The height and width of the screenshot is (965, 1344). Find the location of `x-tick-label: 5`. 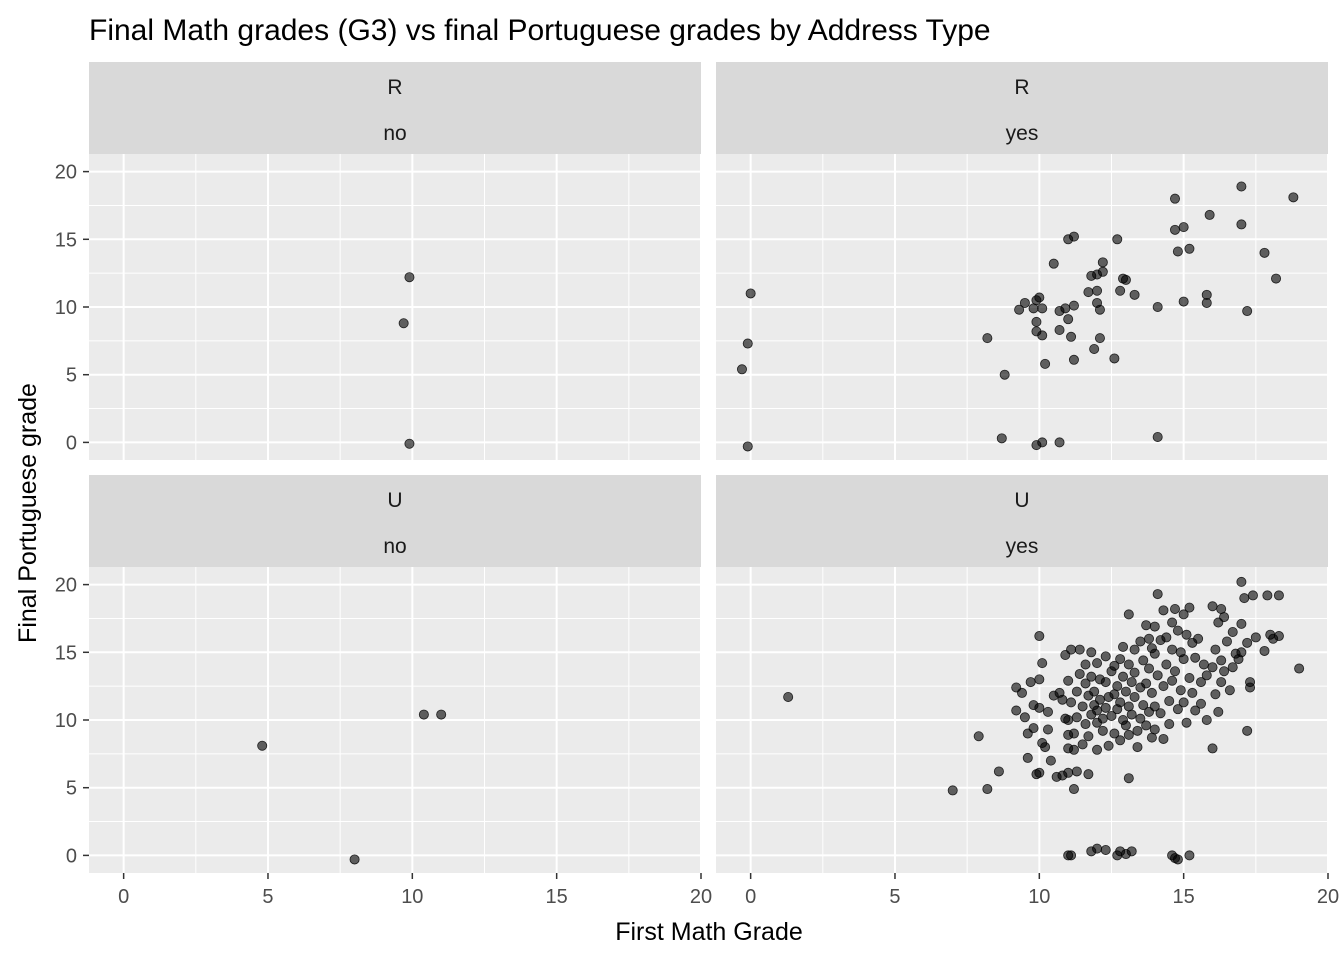

x-tick-label: 5 is located at coordinates (267, 897).